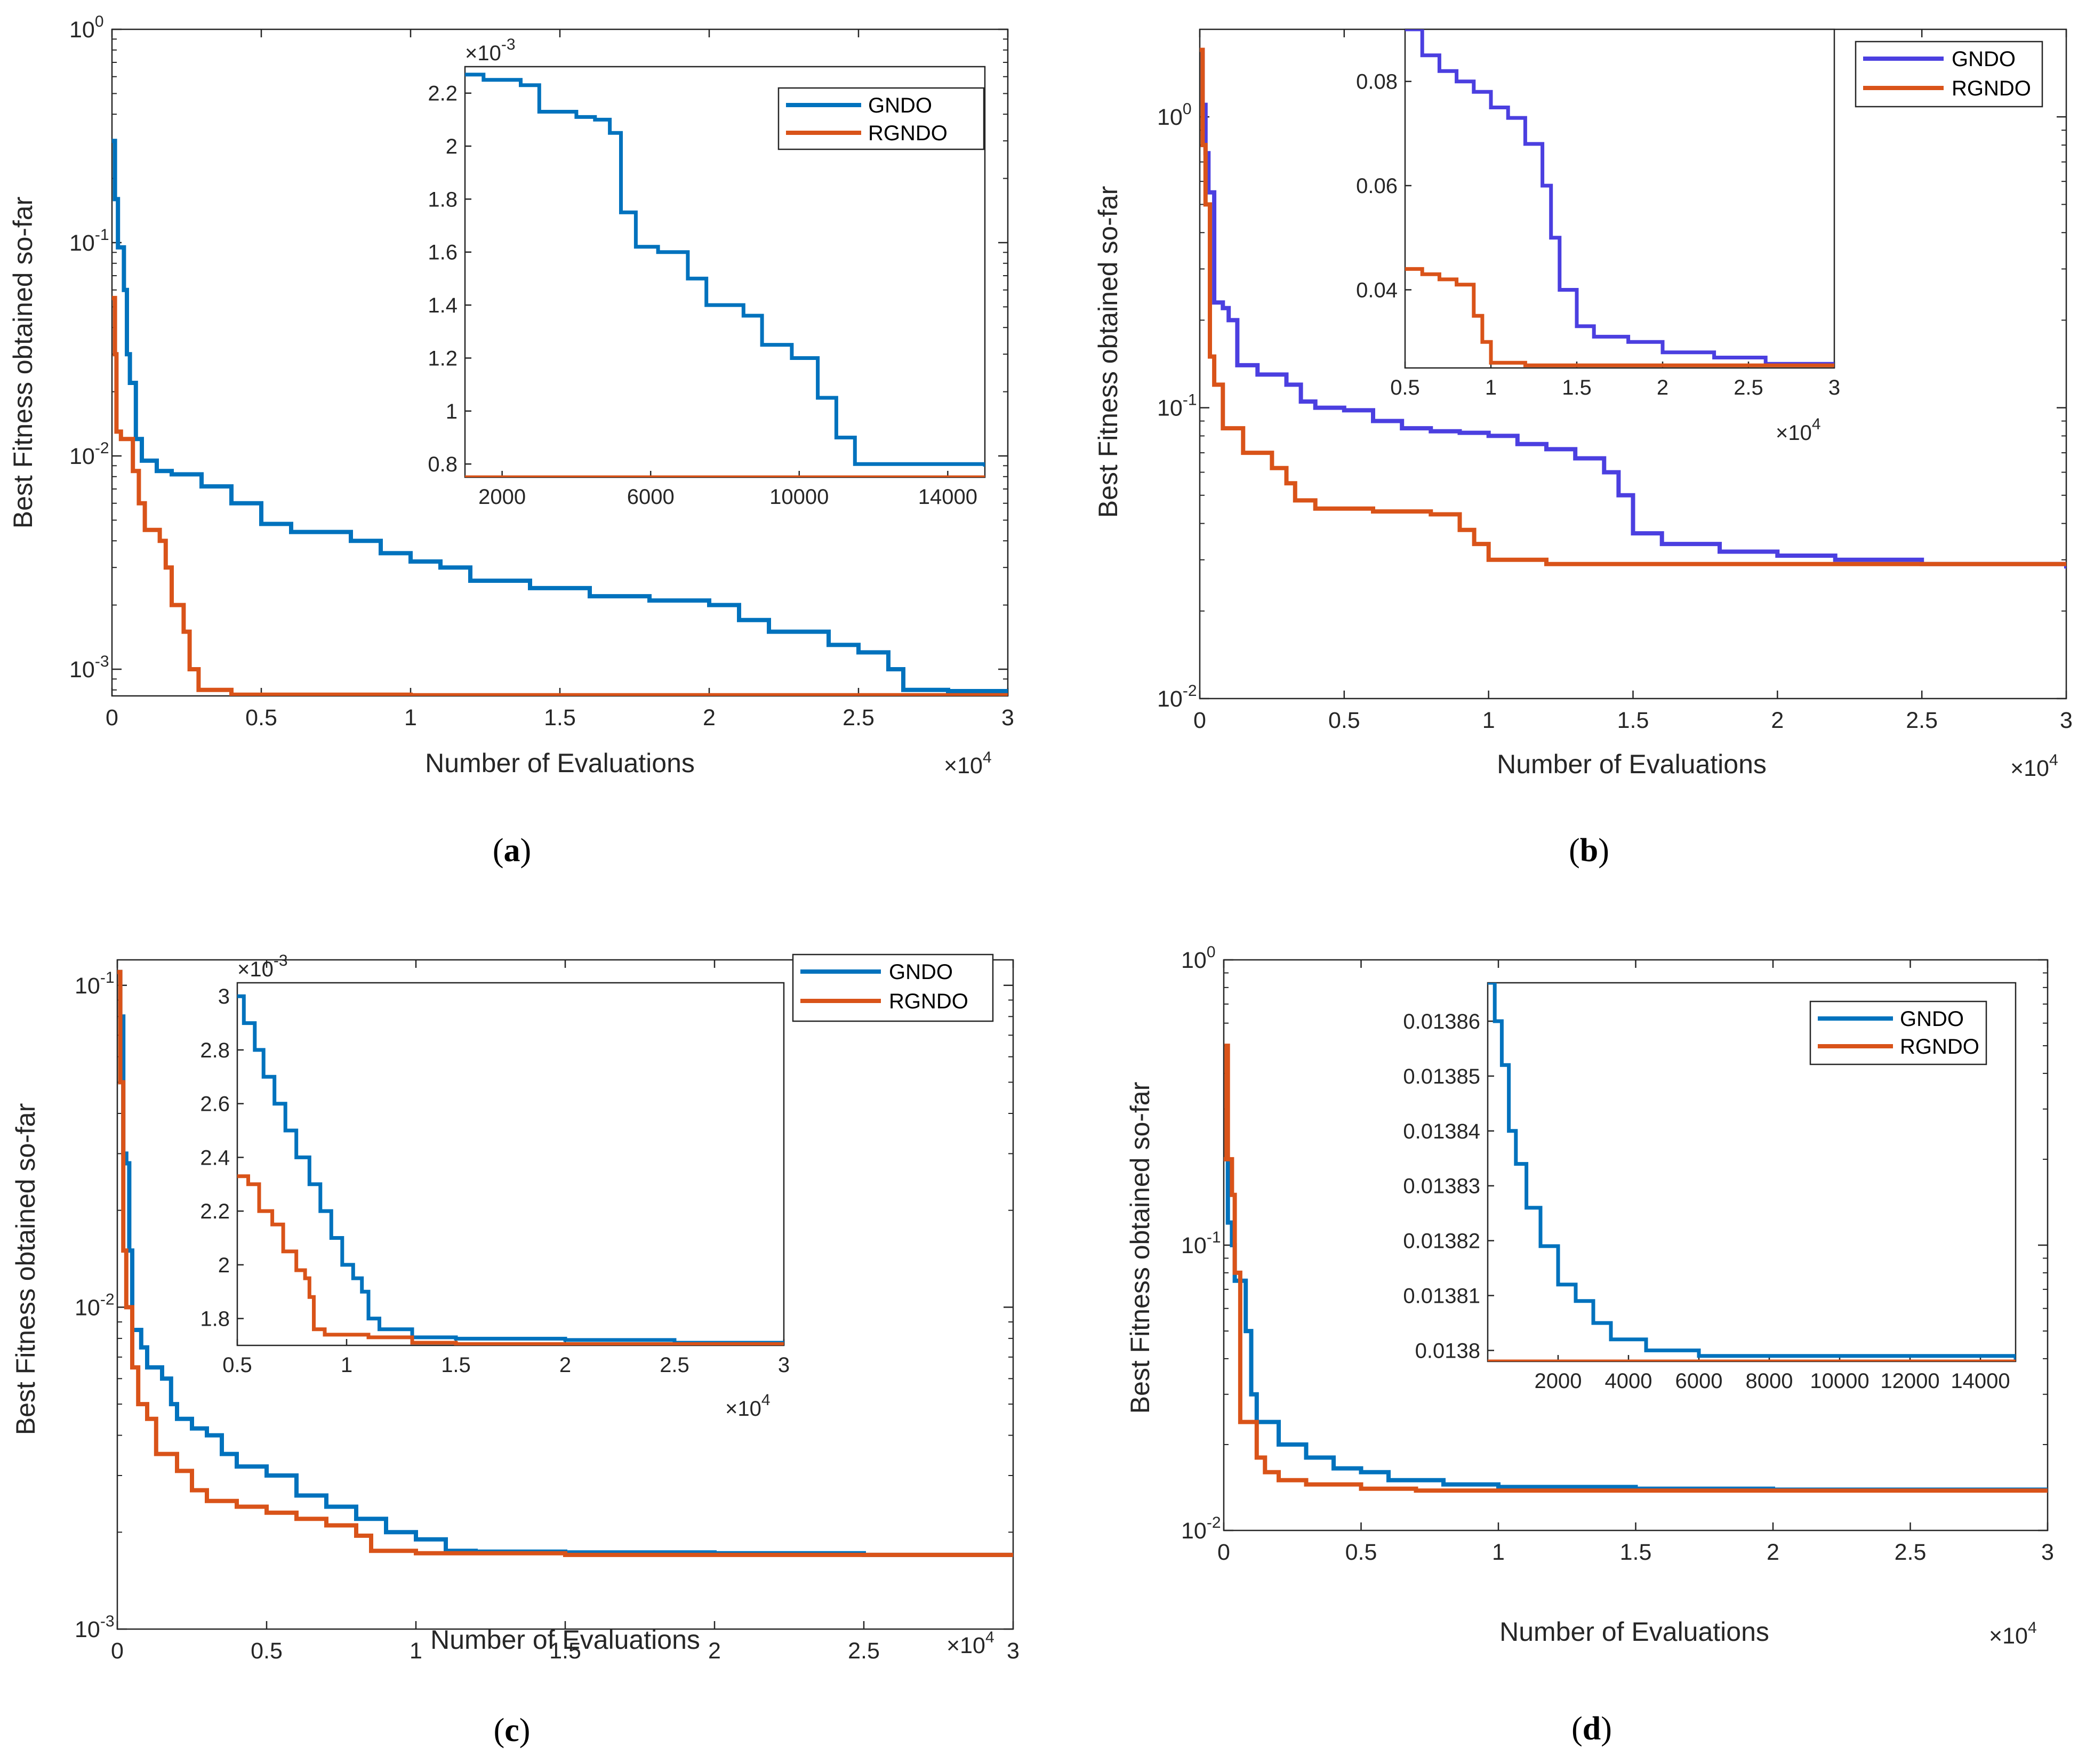 This screenshot has width=2086, height=1764. Describe the element at coordinates (799, 497) in the screenshot. I see `inset-x-tick-label: 10000` at that location.